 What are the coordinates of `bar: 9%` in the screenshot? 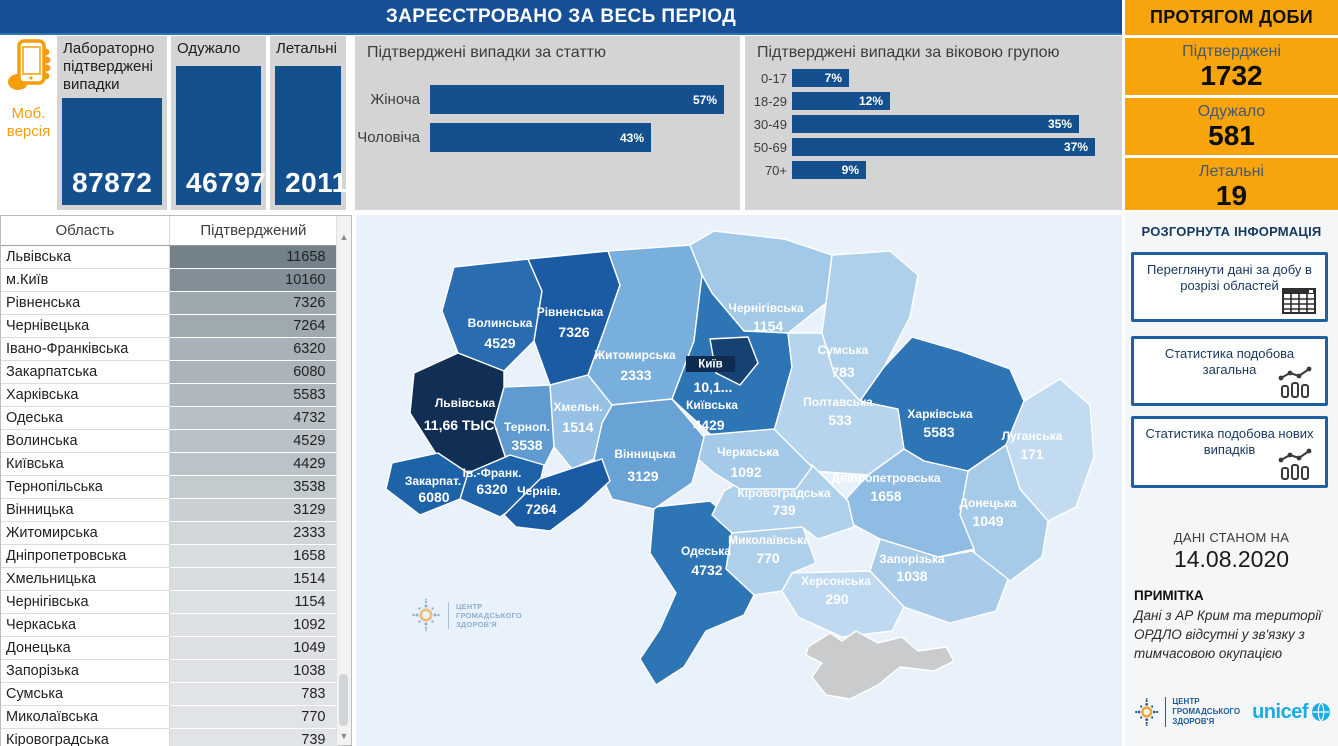 It's located at (829, 170).